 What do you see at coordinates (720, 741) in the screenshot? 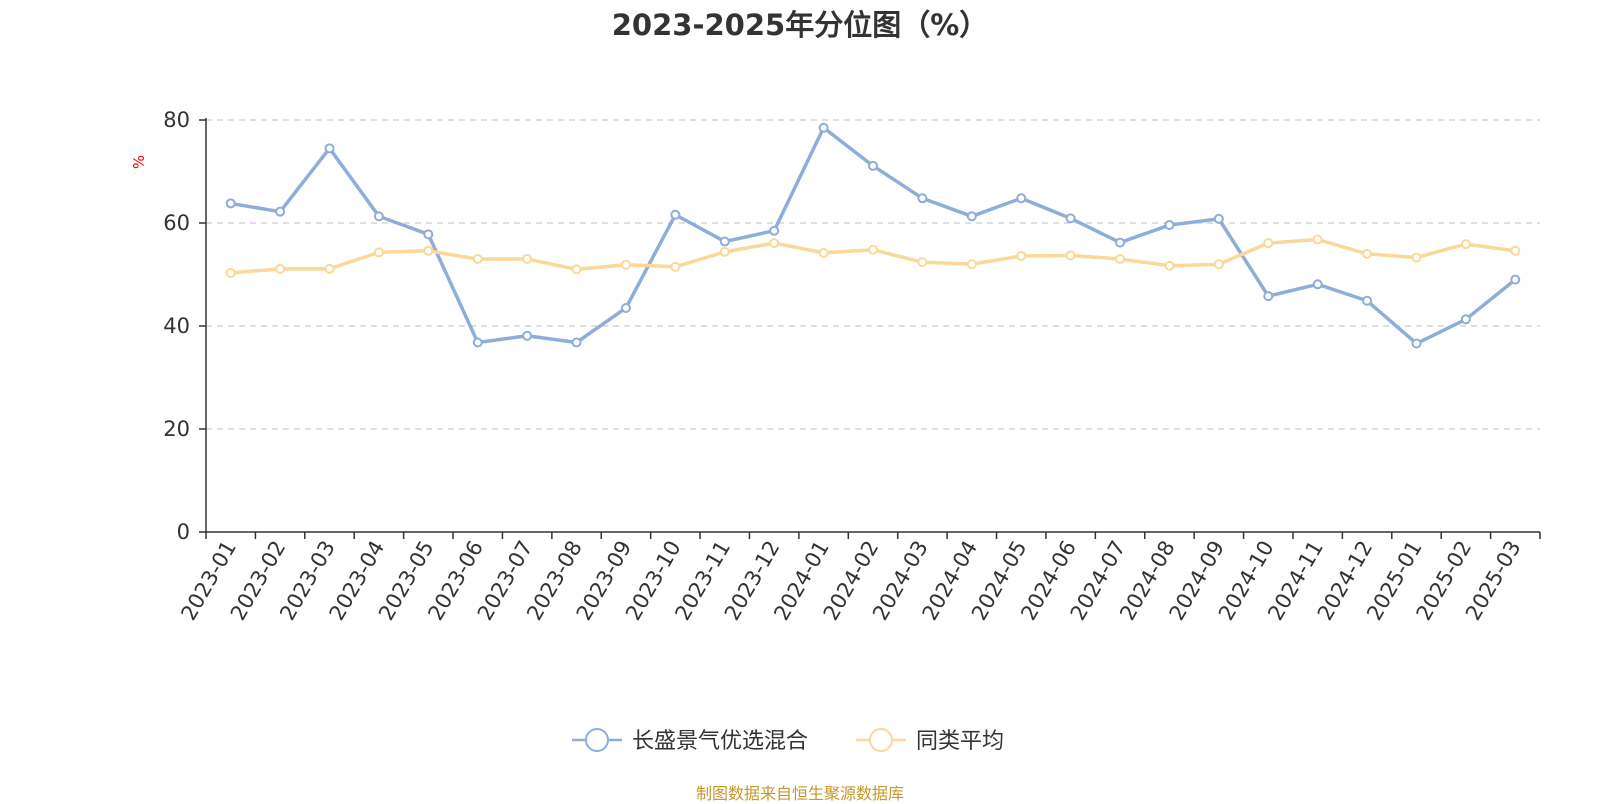
I see `legend-label: 长盛景气优选混合` at bounding box center [720, 741].